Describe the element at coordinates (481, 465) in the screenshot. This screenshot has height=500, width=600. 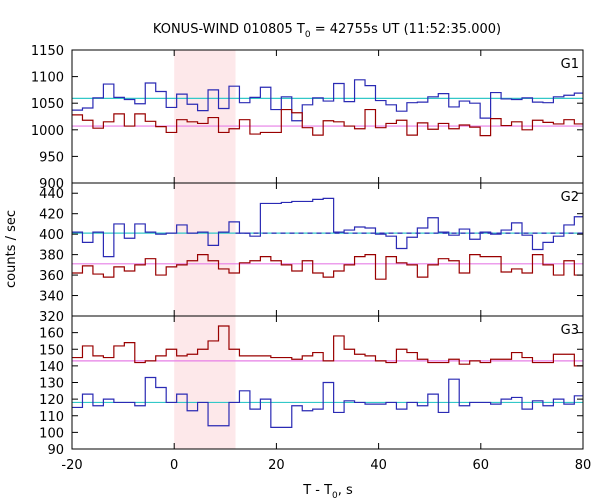
I see `x-tick-label: 60` at that location.